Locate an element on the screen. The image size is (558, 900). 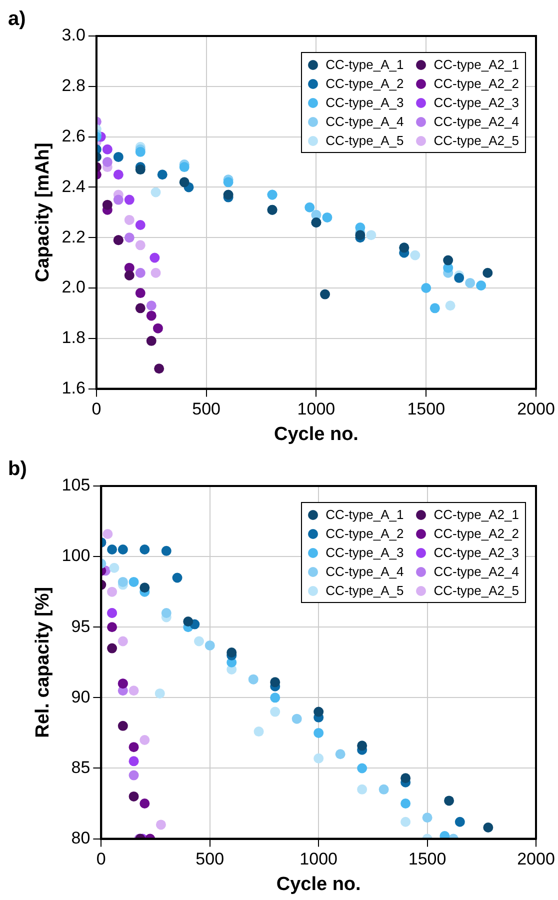
legend-label: CC-type_A2_2 is located at coordinates (476, 84).